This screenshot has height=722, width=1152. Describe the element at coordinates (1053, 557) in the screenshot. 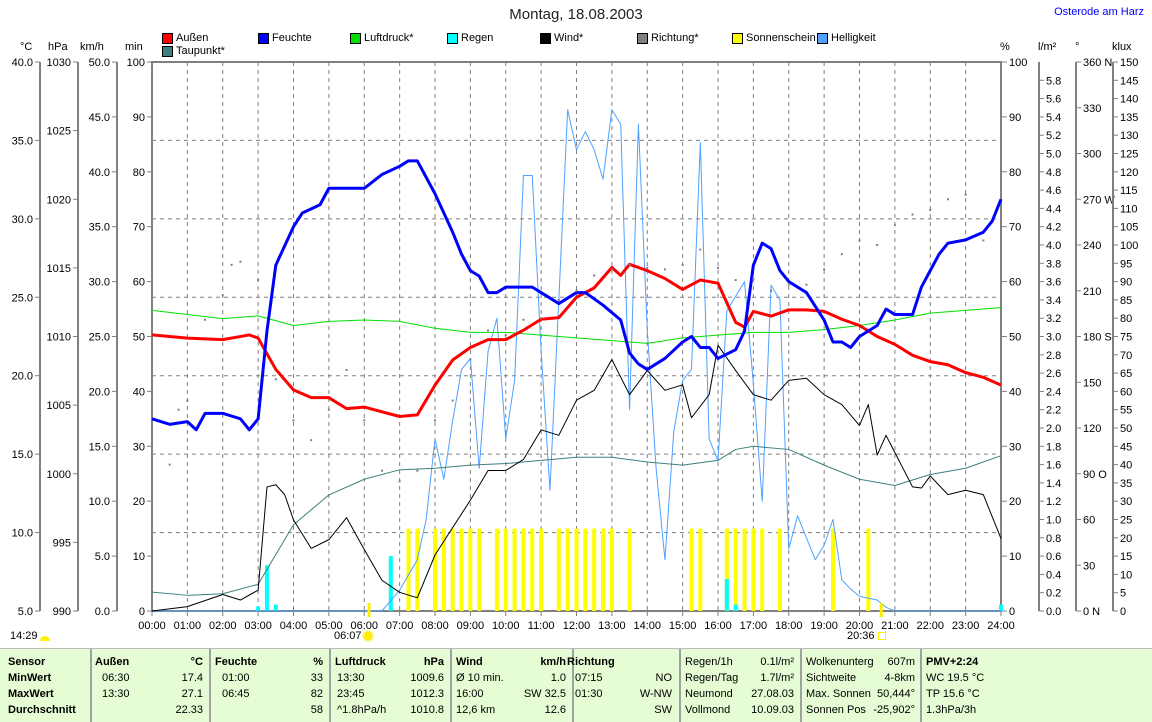

I see `axis-label-lm2: 0.6` at that location.